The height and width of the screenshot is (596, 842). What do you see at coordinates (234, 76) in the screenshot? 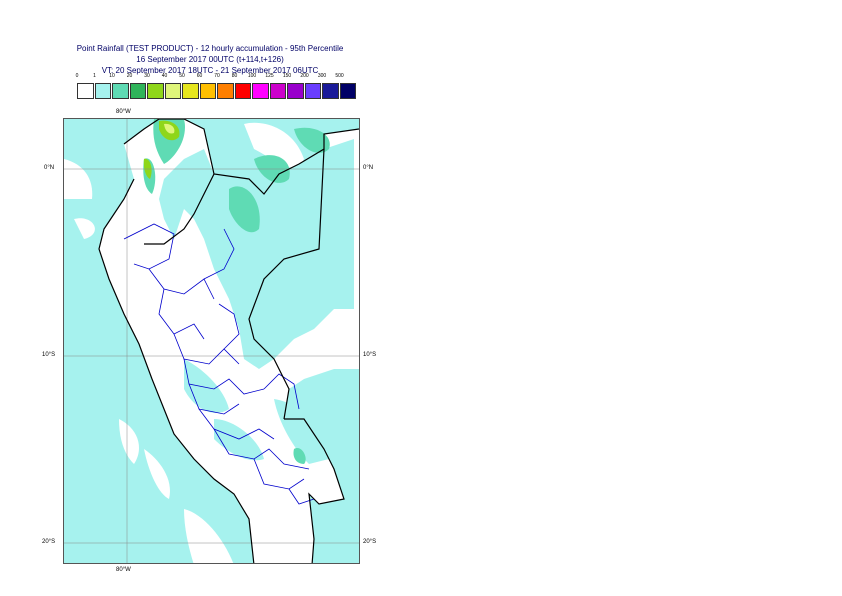
I see `legend-label: 80` at bounding box center [234, 76].